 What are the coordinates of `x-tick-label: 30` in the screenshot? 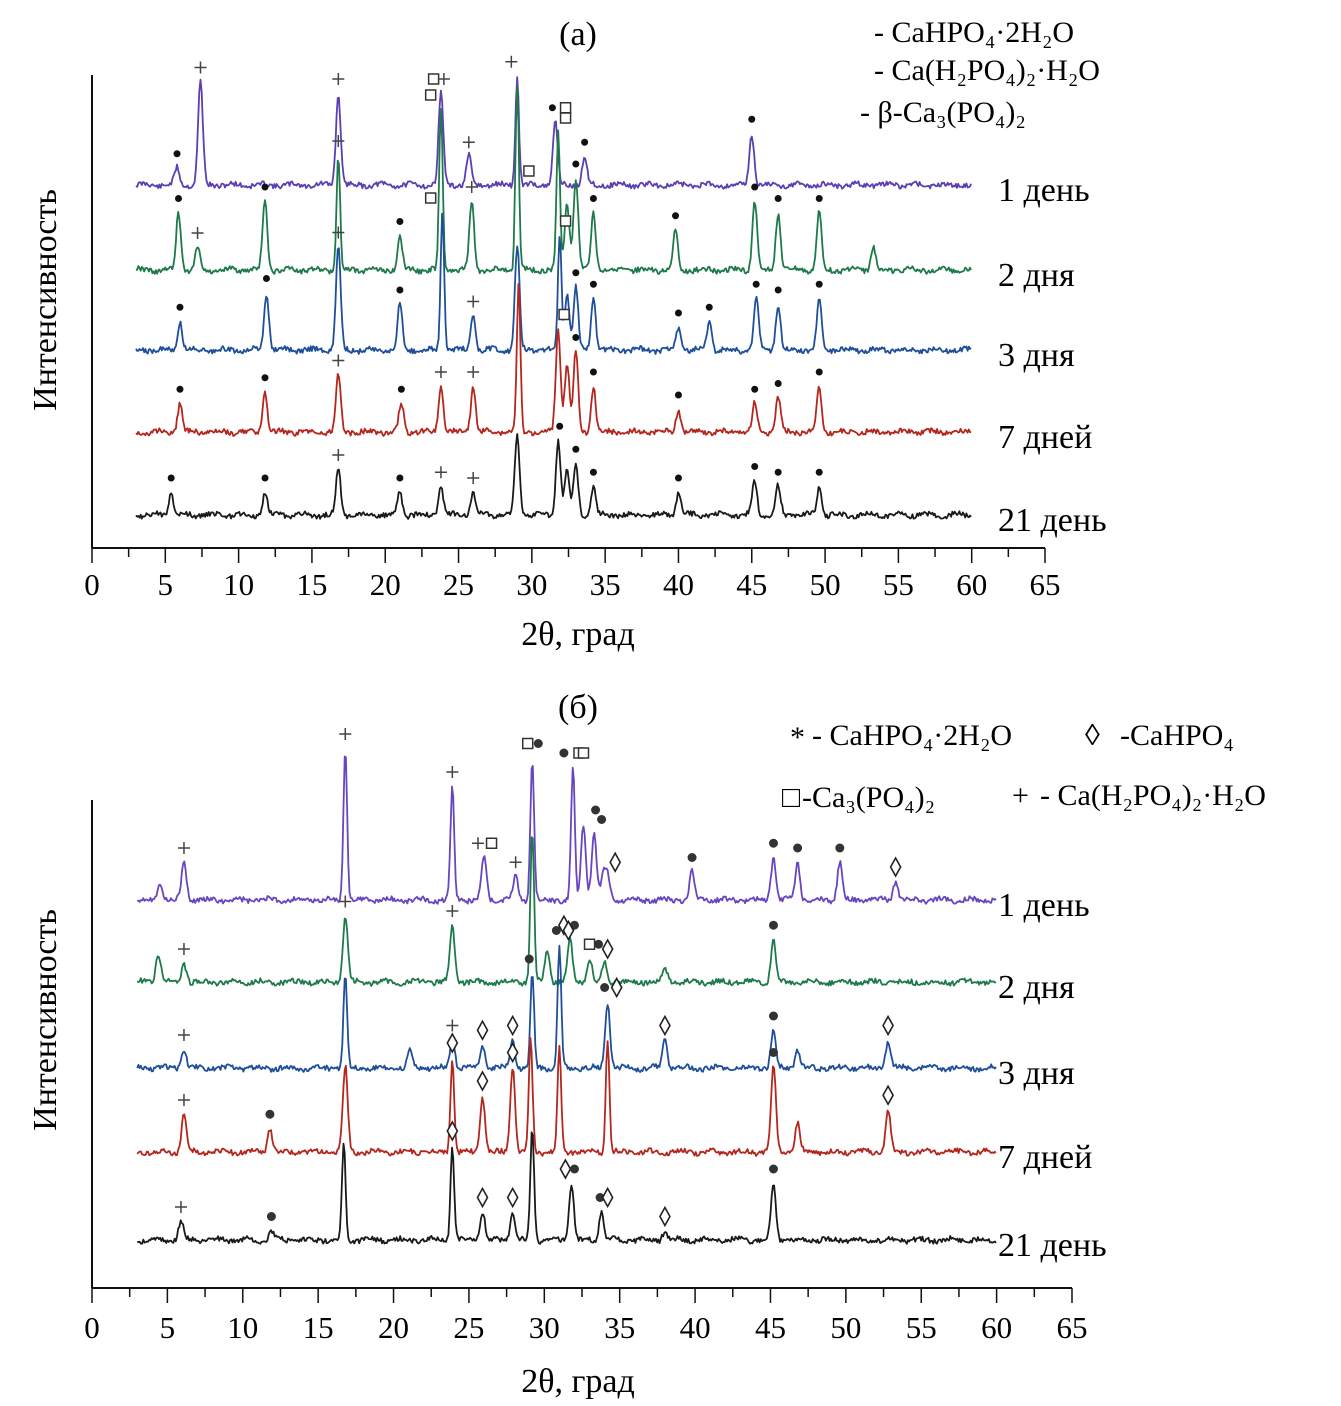 It's located at (544, 1327).